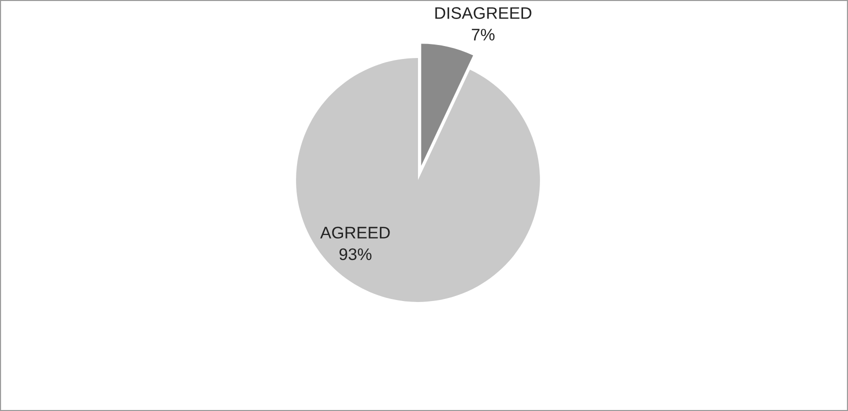  I want to click on data-label: 93%, so click(355, 254).